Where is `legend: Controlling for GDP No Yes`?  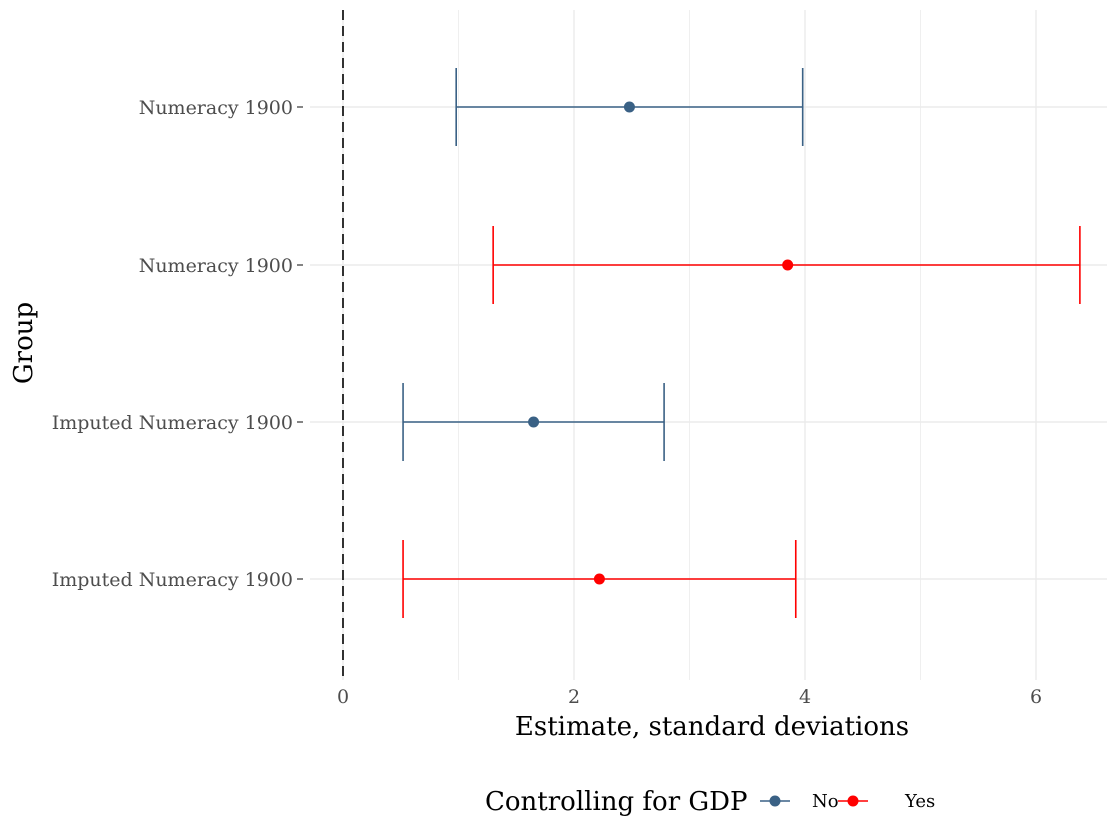
legend: Controlling for GDP No Yes is located at coordinates (710, 801).